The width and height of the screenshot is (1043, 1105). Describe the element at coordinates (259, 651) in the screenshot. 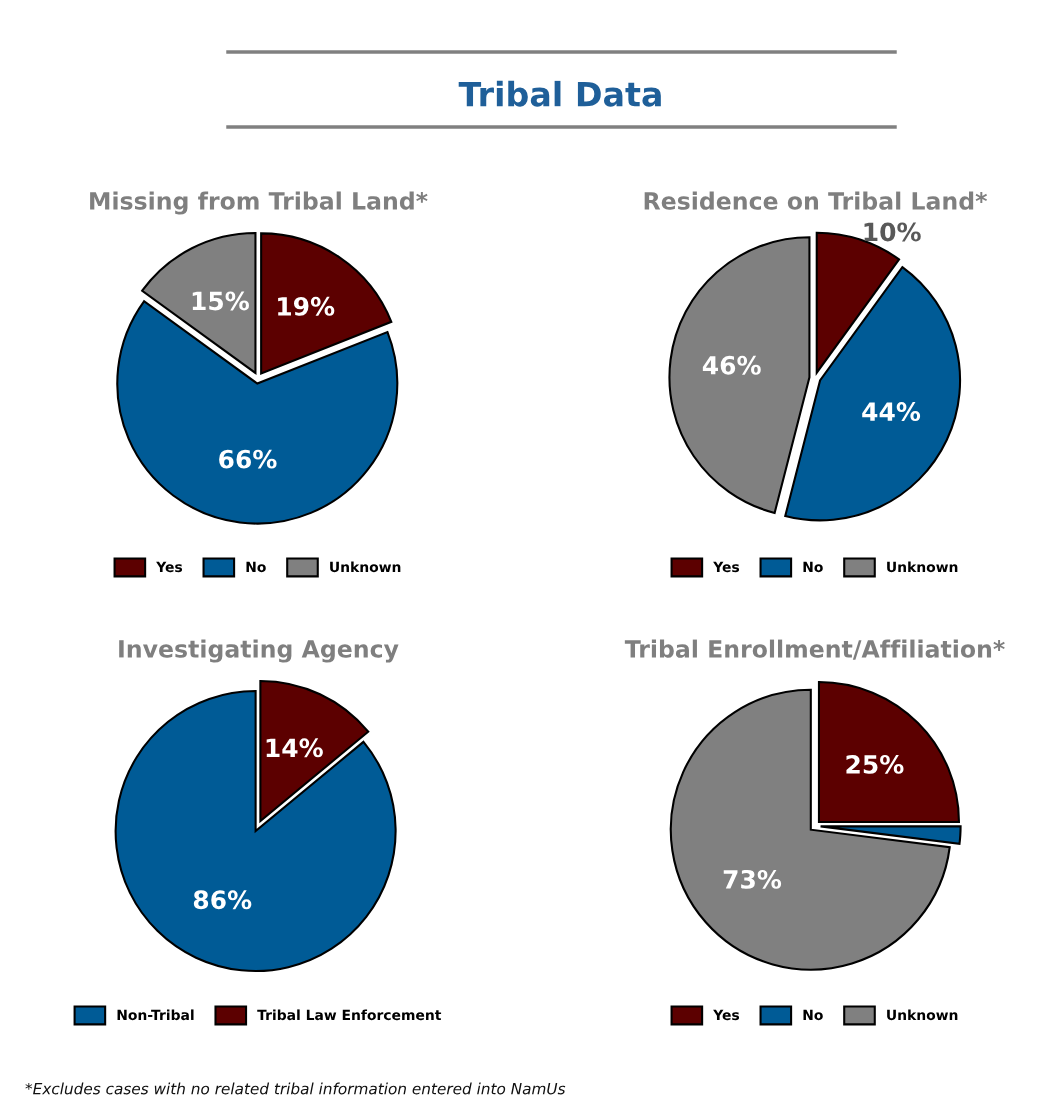

I see `chart-title: Investigating Agency` at that location.